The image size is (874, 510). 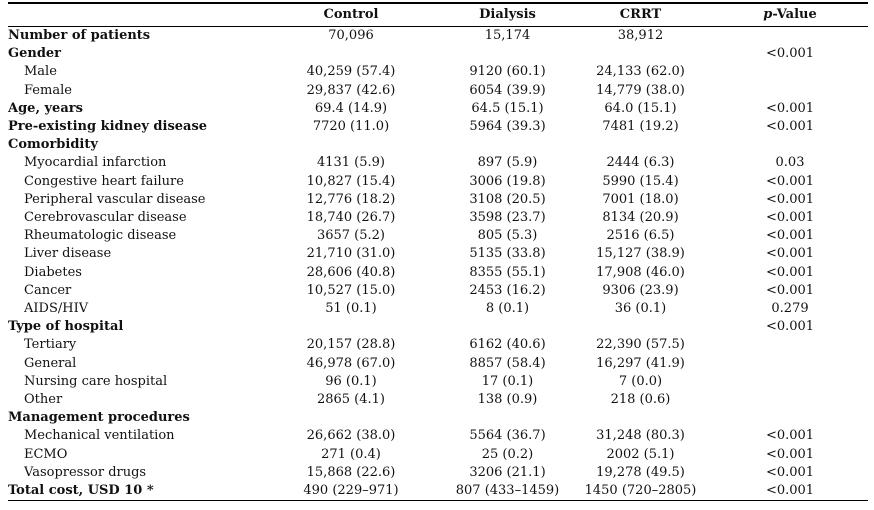 What do you see at coordinates (640, 400) in the screenshot?
I see `crrt-value: 218 (0.6)` at bounding box center [640, 400].